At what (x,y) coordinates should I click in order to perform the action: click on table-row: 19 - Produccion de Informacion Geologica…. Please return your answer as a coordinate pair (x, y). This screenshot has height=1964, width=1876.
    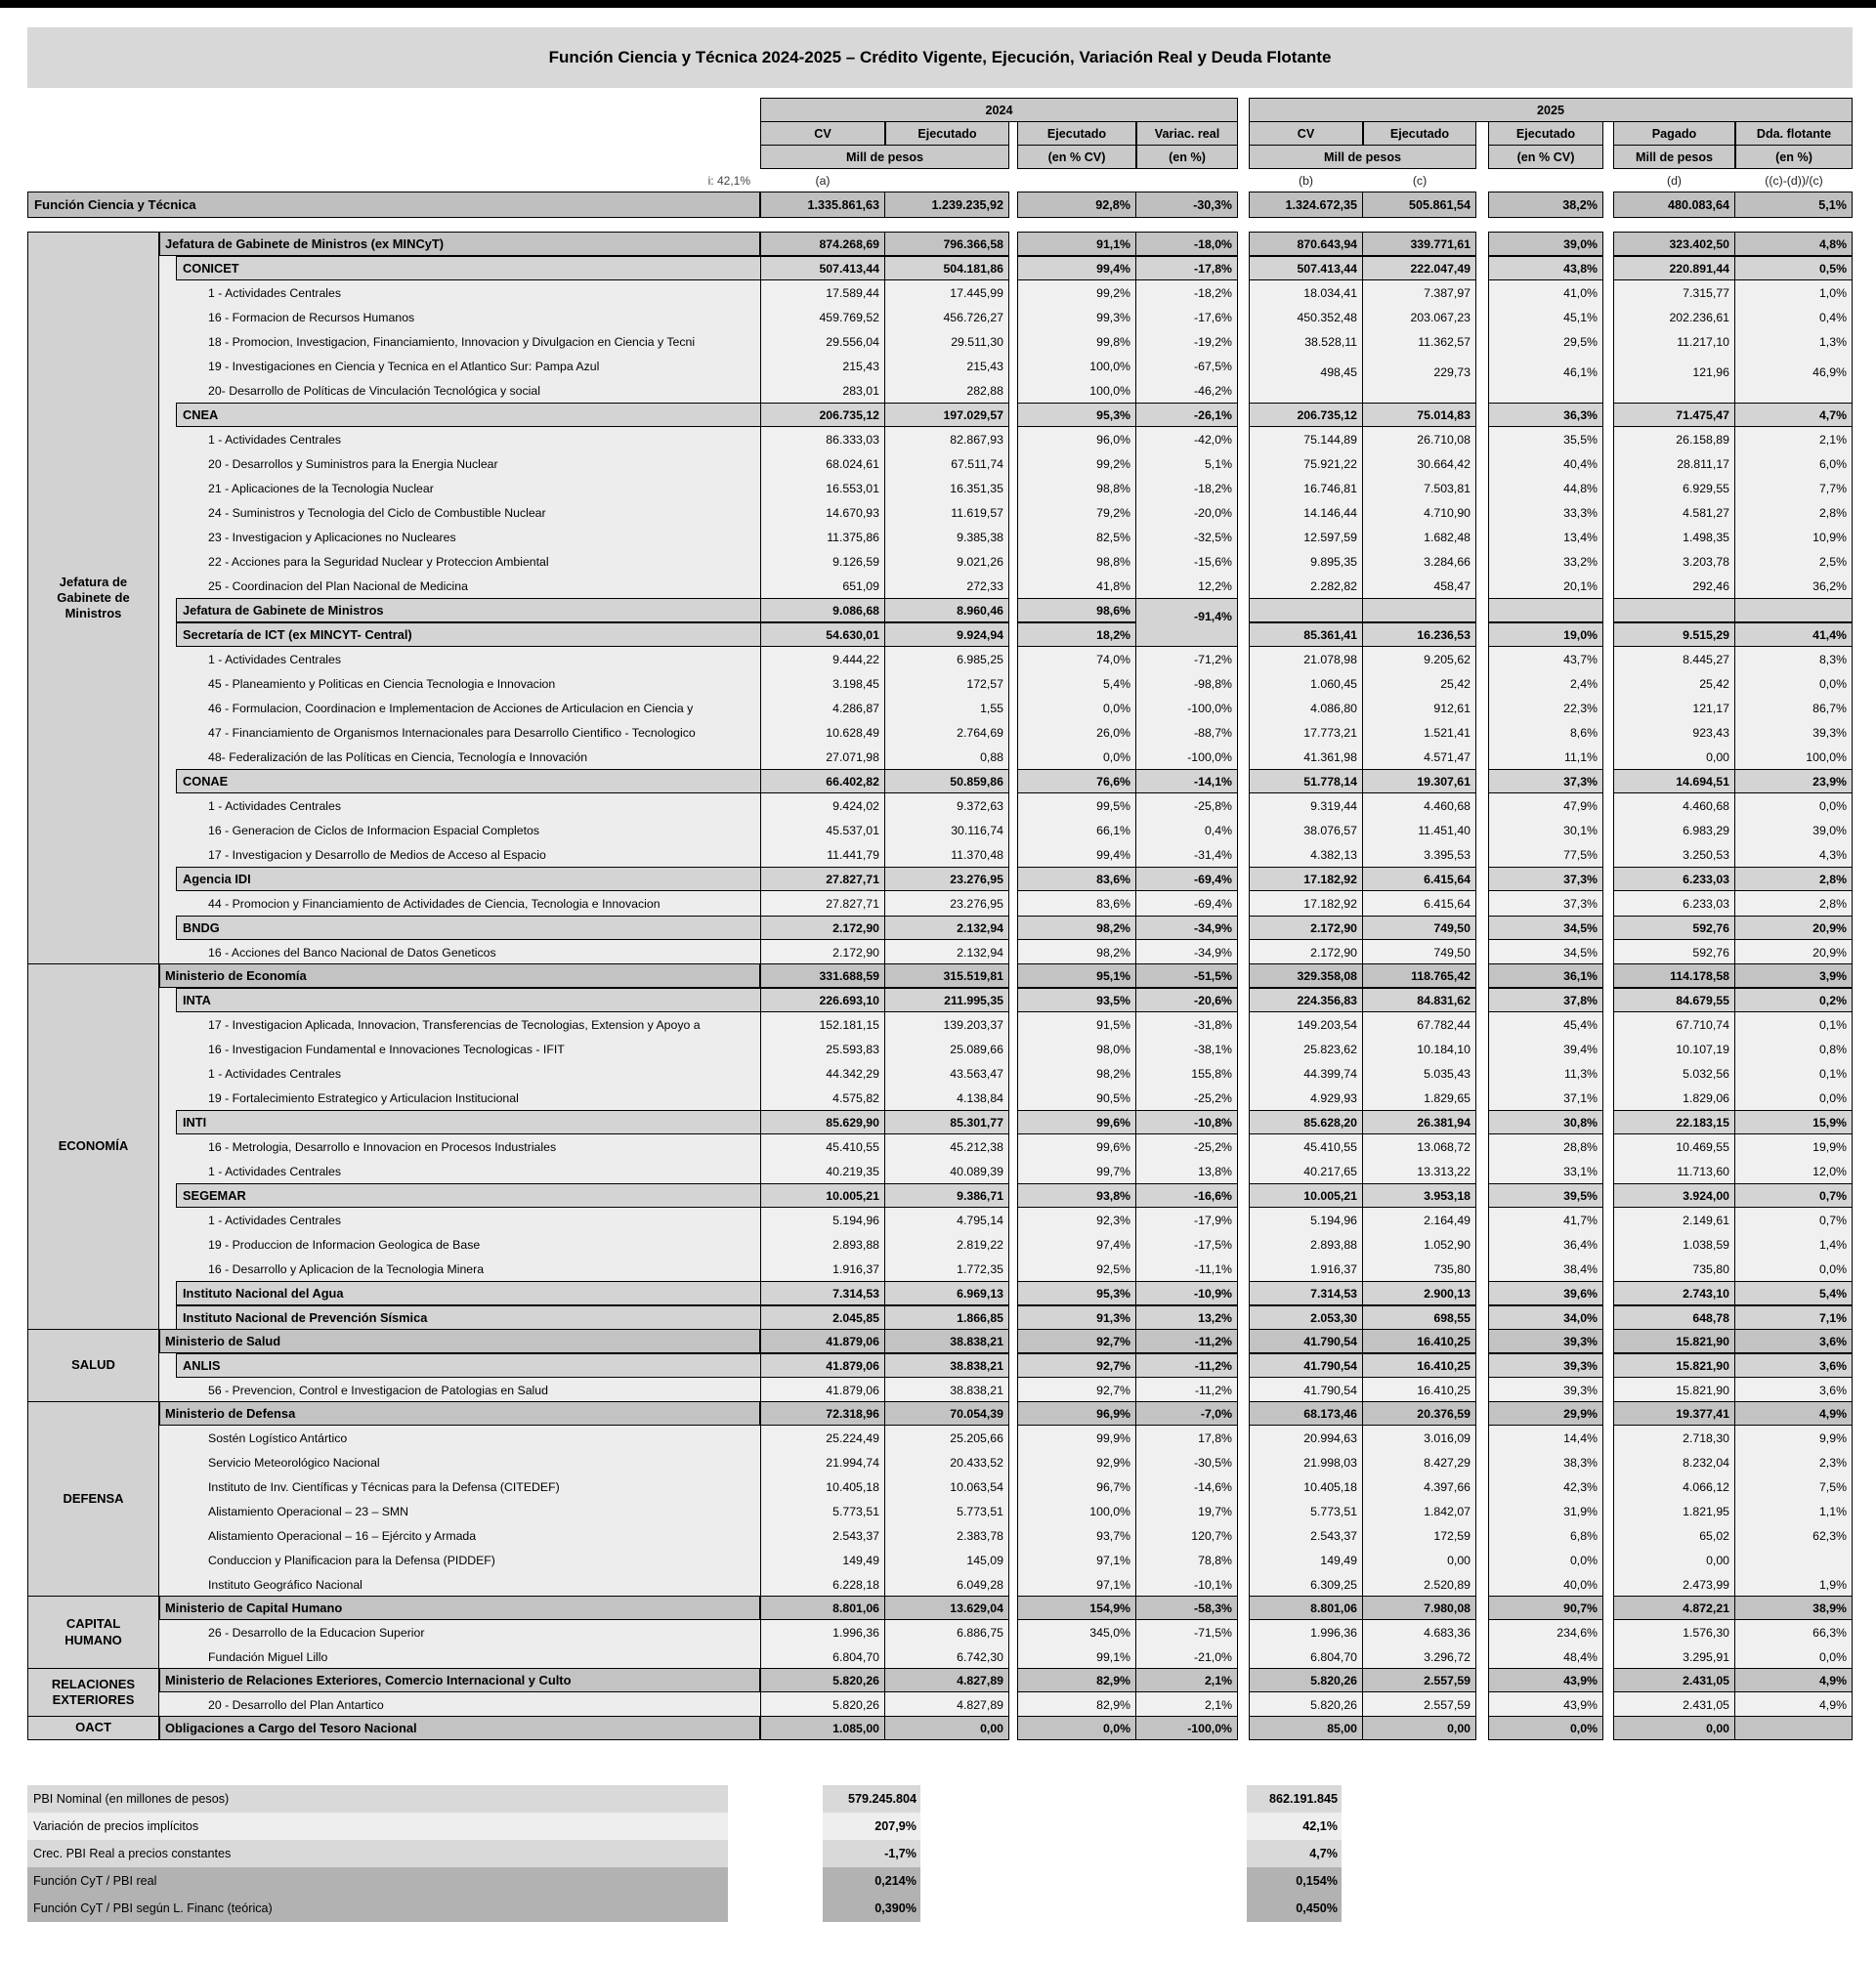
    Looking at the image, I should click on (1006, 1244).